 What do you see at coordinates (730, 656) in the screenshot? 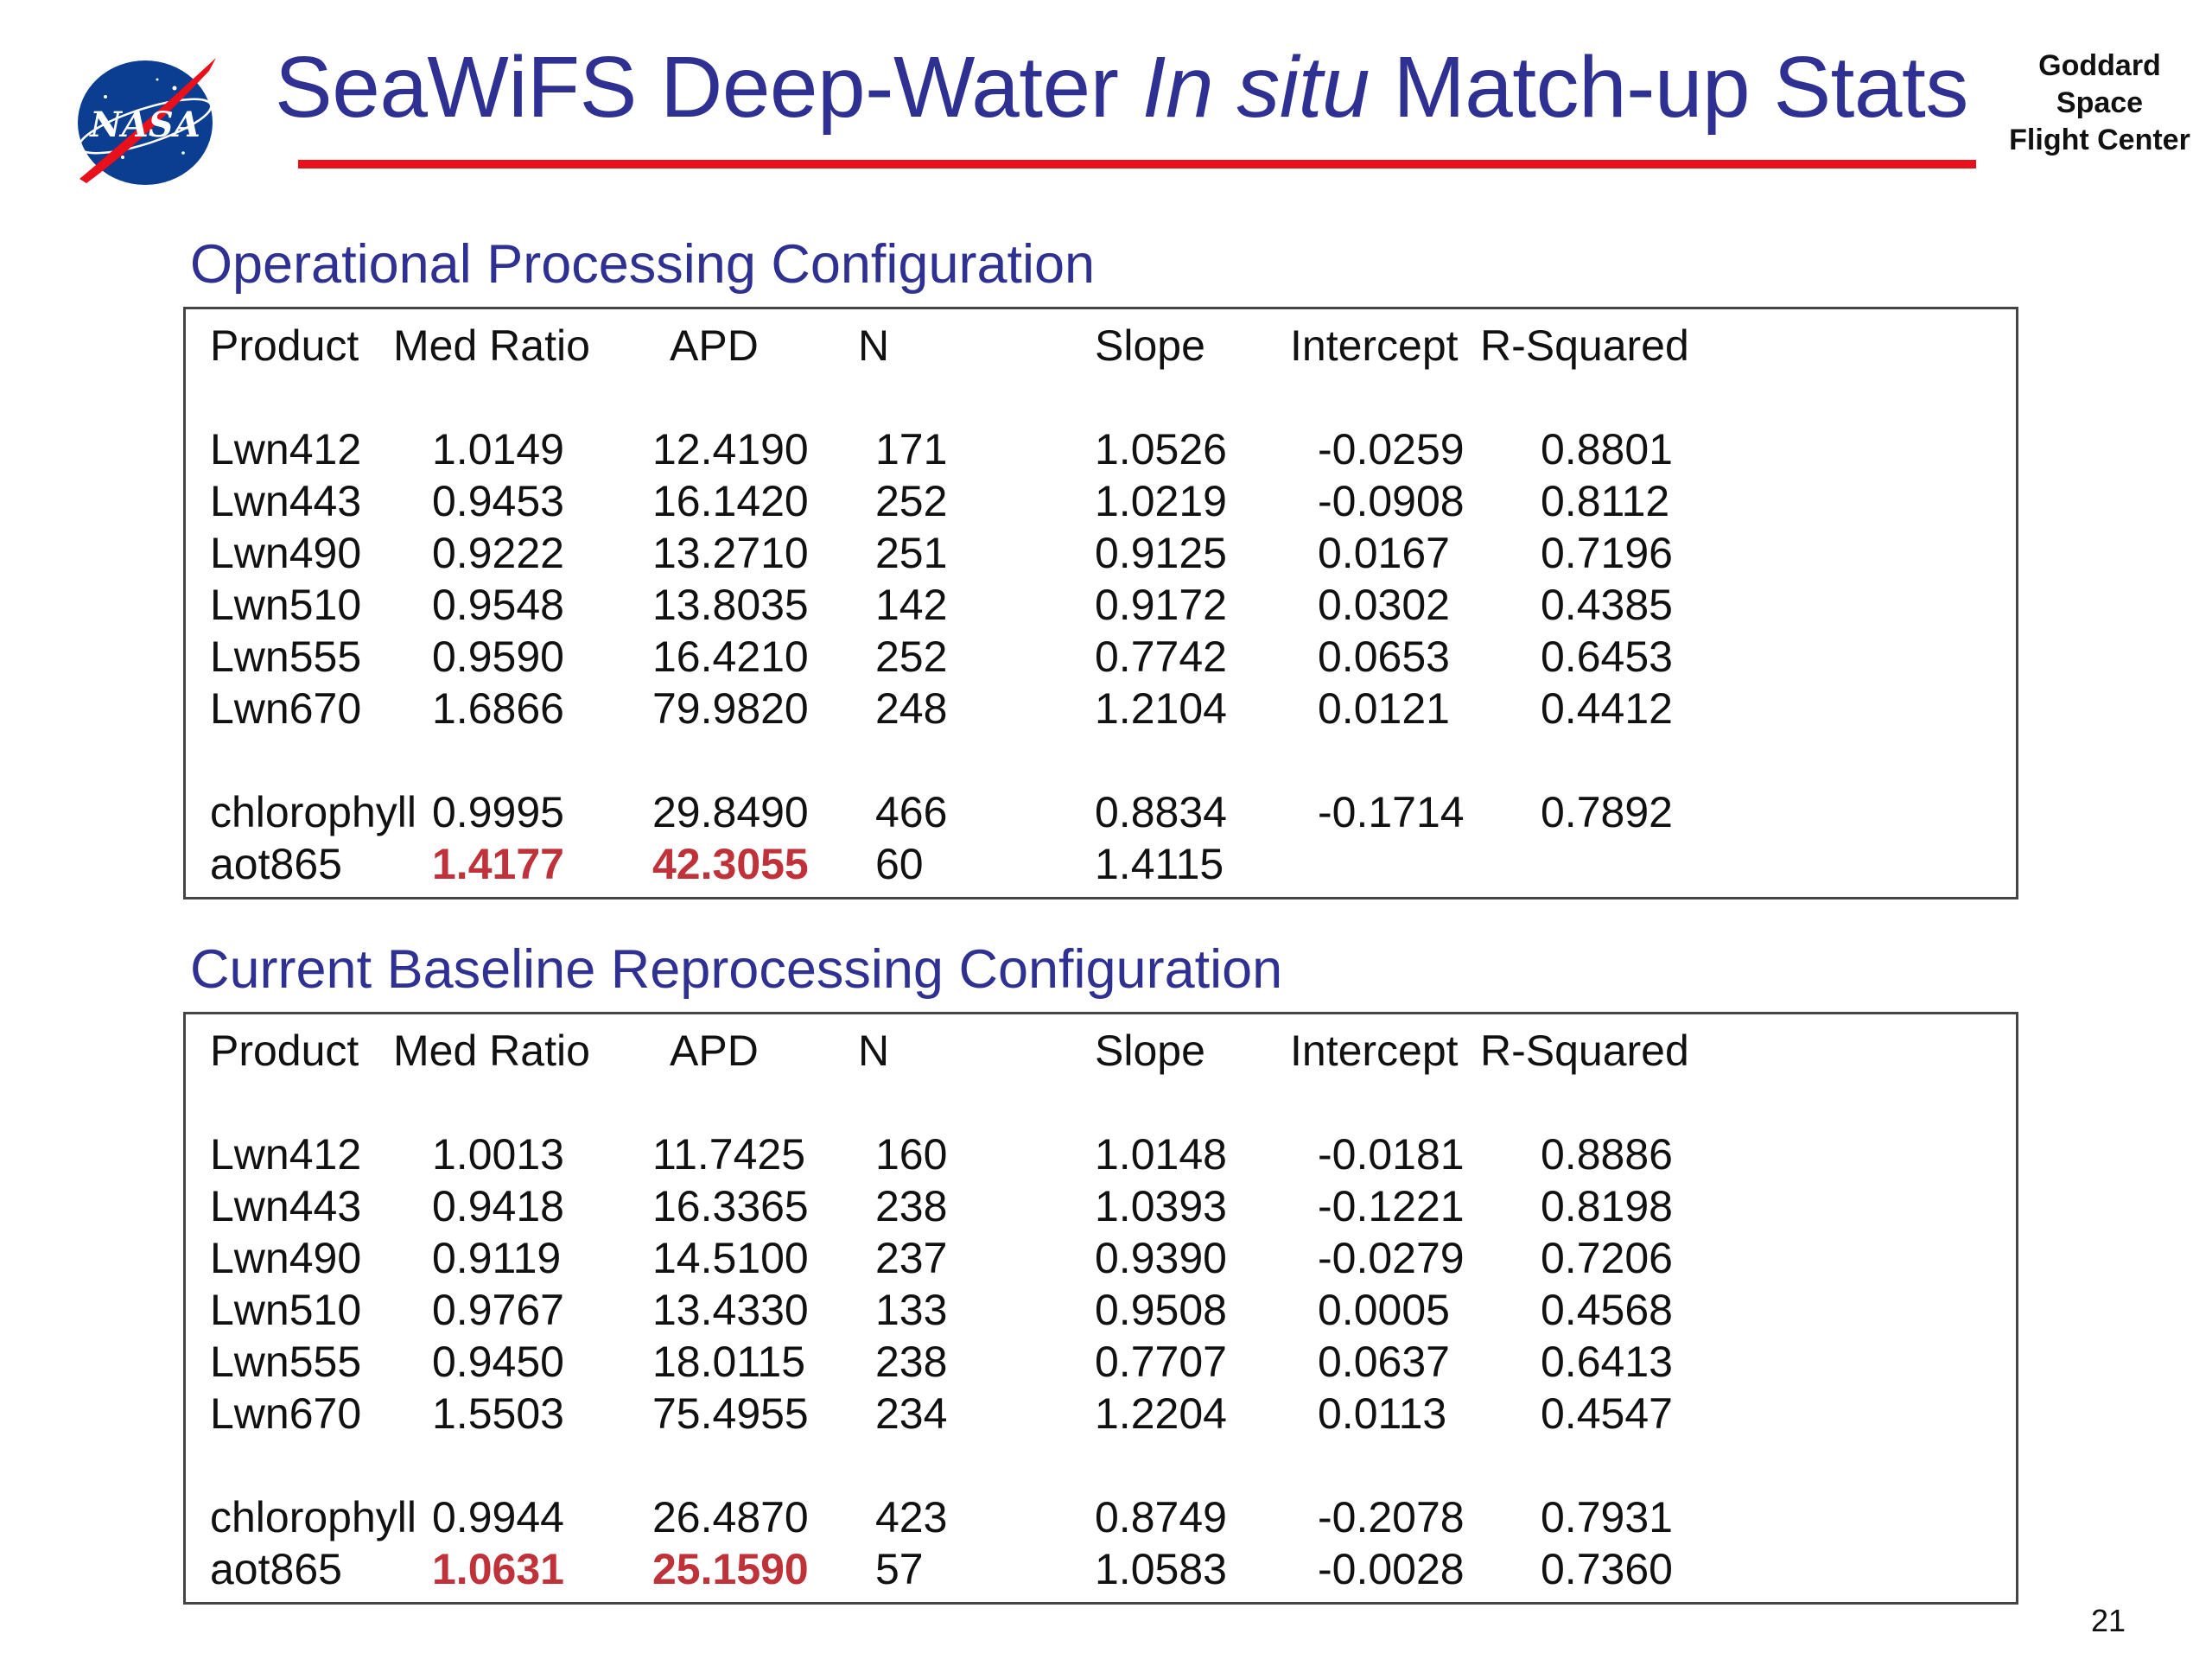
I see `table-cell: 16.4210` at bounding box center [730, 656].